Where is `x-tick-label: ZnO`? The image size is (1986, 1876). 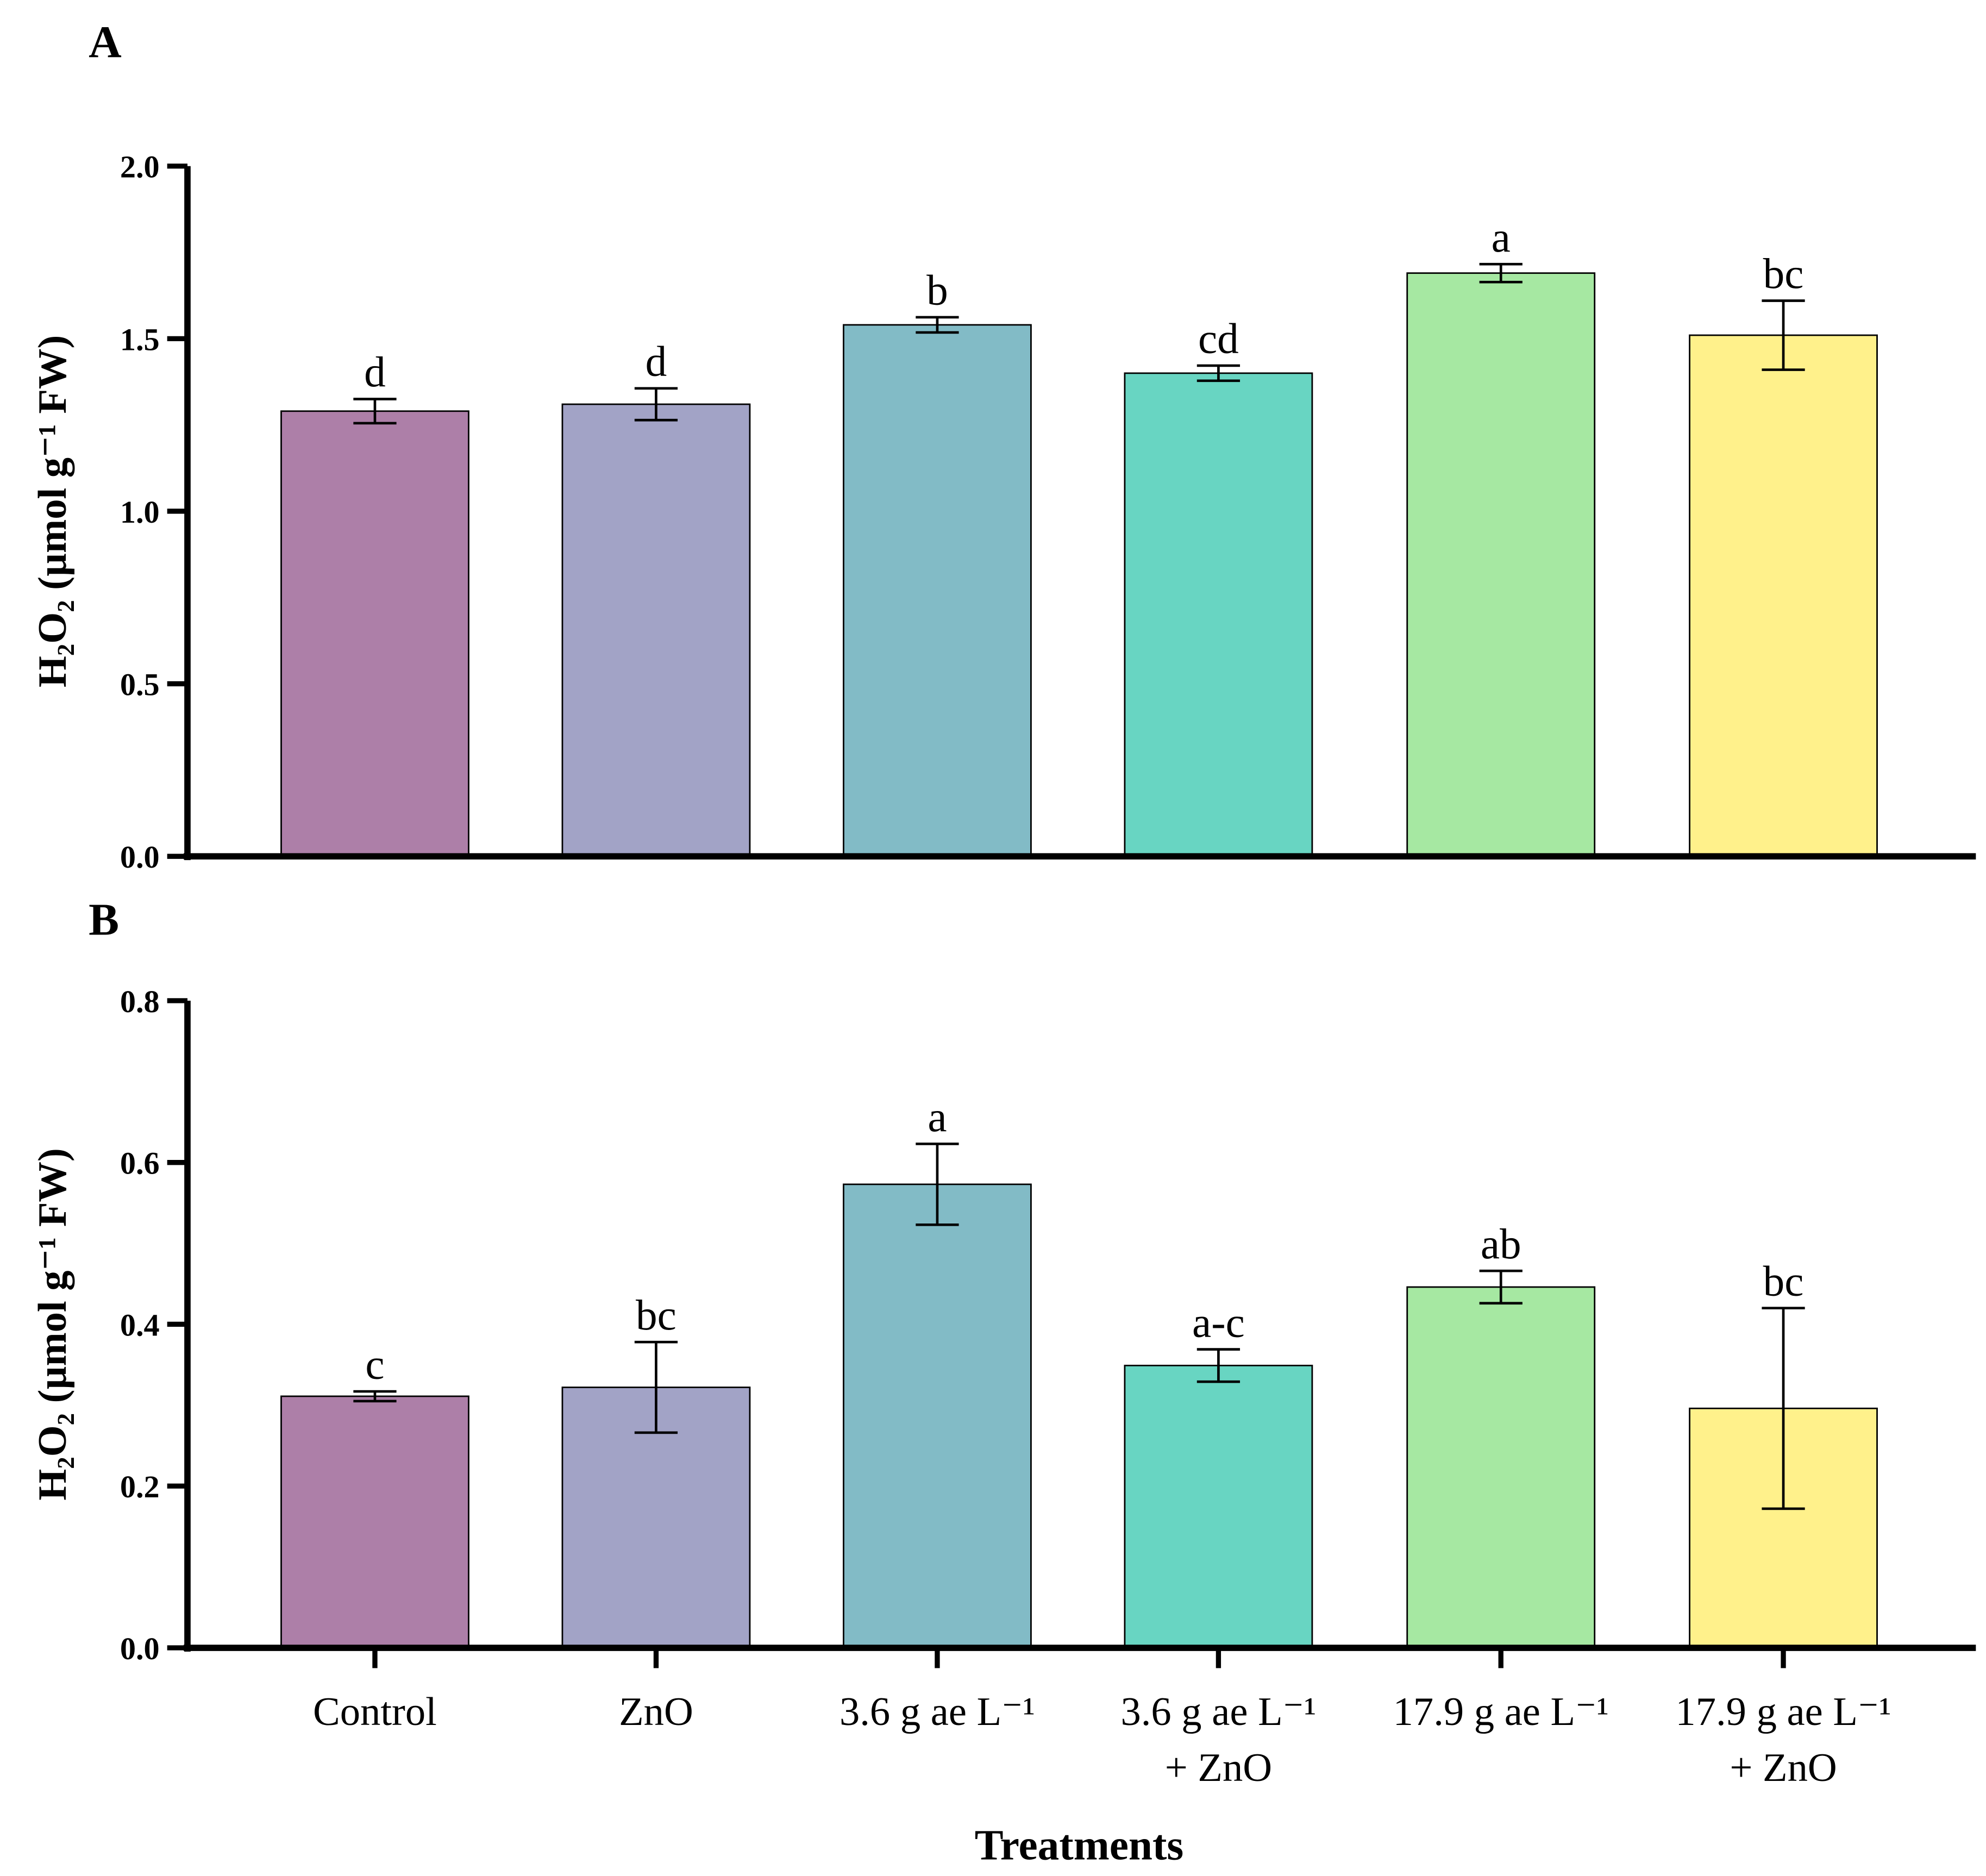 x-tick-label: ZnO is located at coordinates (656, 1712).